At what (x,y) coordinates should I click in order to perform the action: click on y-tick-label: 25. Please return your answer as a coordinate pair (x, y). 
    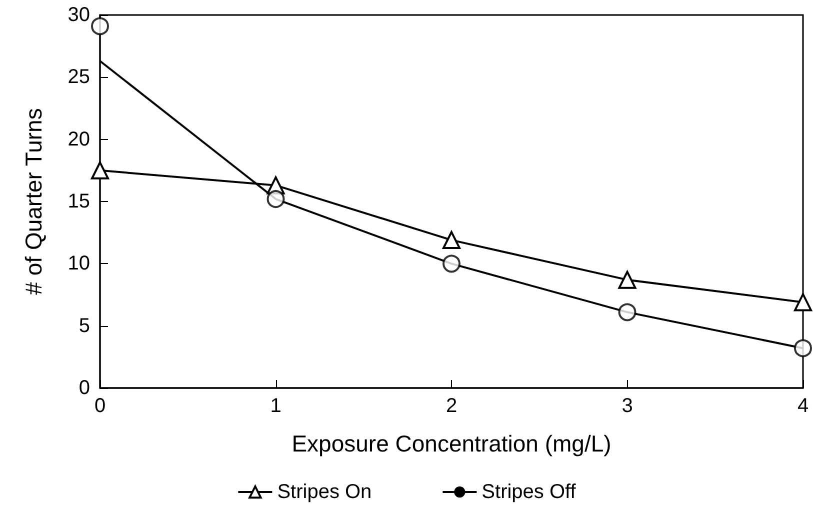
    Looking at the image, I should click on (79, 77).